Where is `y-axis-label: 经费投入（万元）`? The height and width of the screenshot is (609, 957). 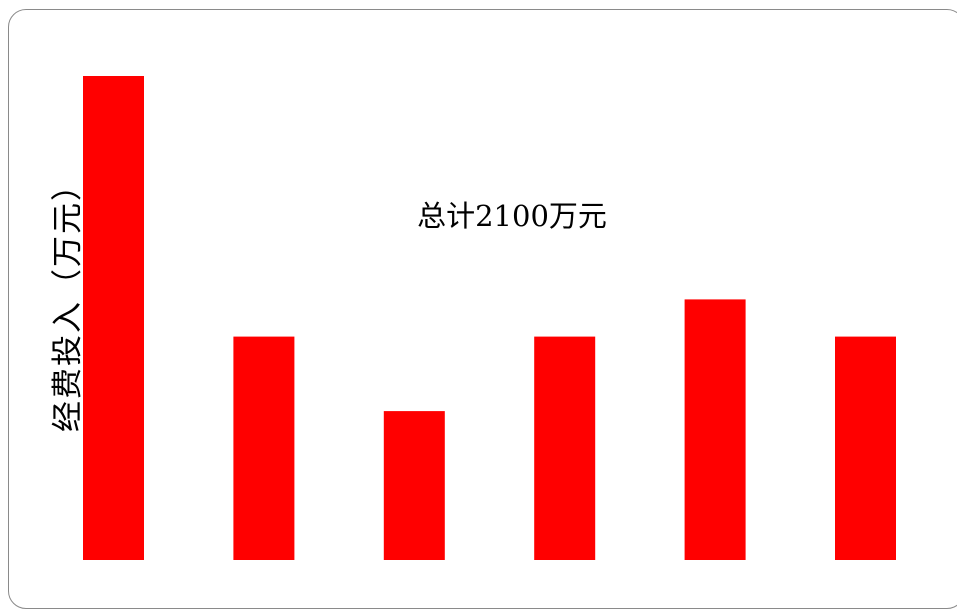
y-axis-label: 经费投入（万元） is located at coordinates (68, 300).